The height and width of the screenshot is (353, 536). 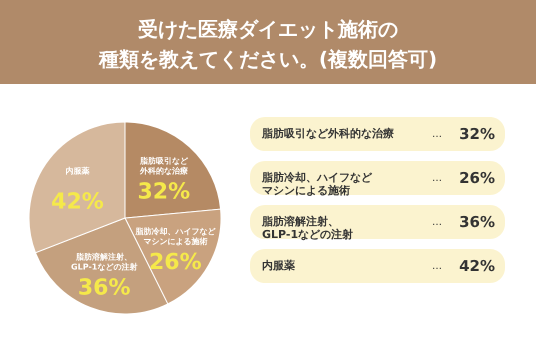 What do you see at coordinates (163, 191) in the screenshot?
I see `data-label: 32%` at bounding box center [163, 191].